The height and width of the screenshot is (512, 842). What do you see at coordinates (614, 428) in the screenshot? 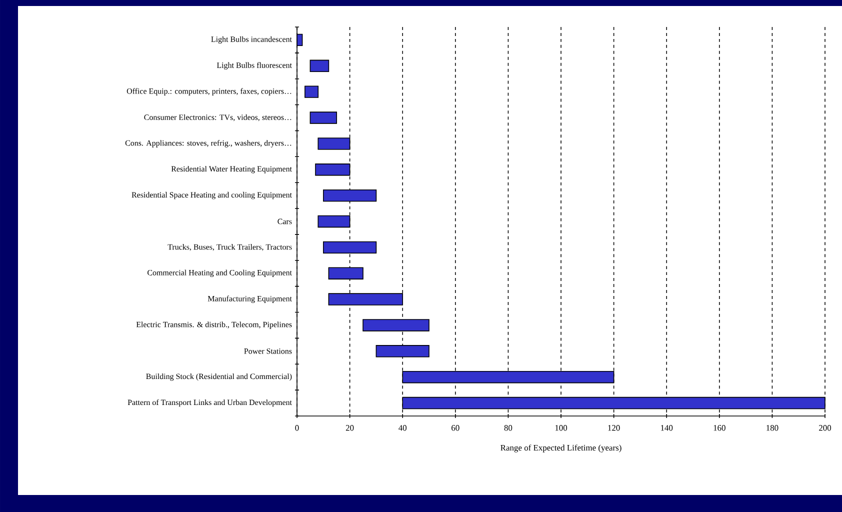
I see `x-tick-label: 120` at bounding box center [614, 428].